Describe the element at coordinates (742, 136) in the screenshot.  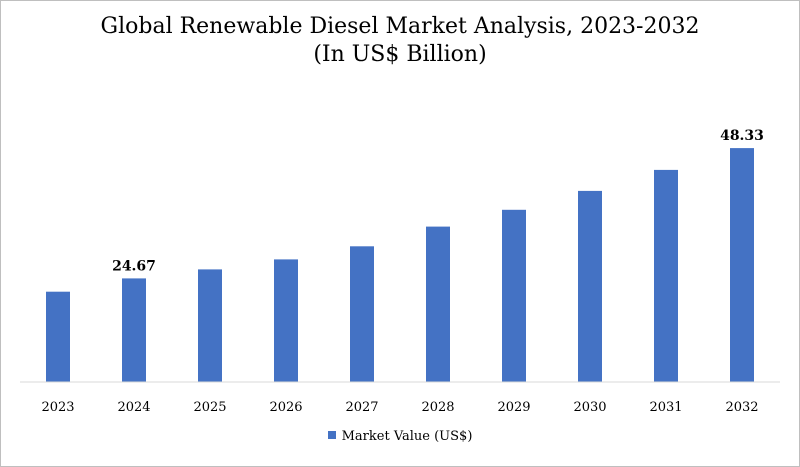
I see `data-label-2032: 48.33` at that location.